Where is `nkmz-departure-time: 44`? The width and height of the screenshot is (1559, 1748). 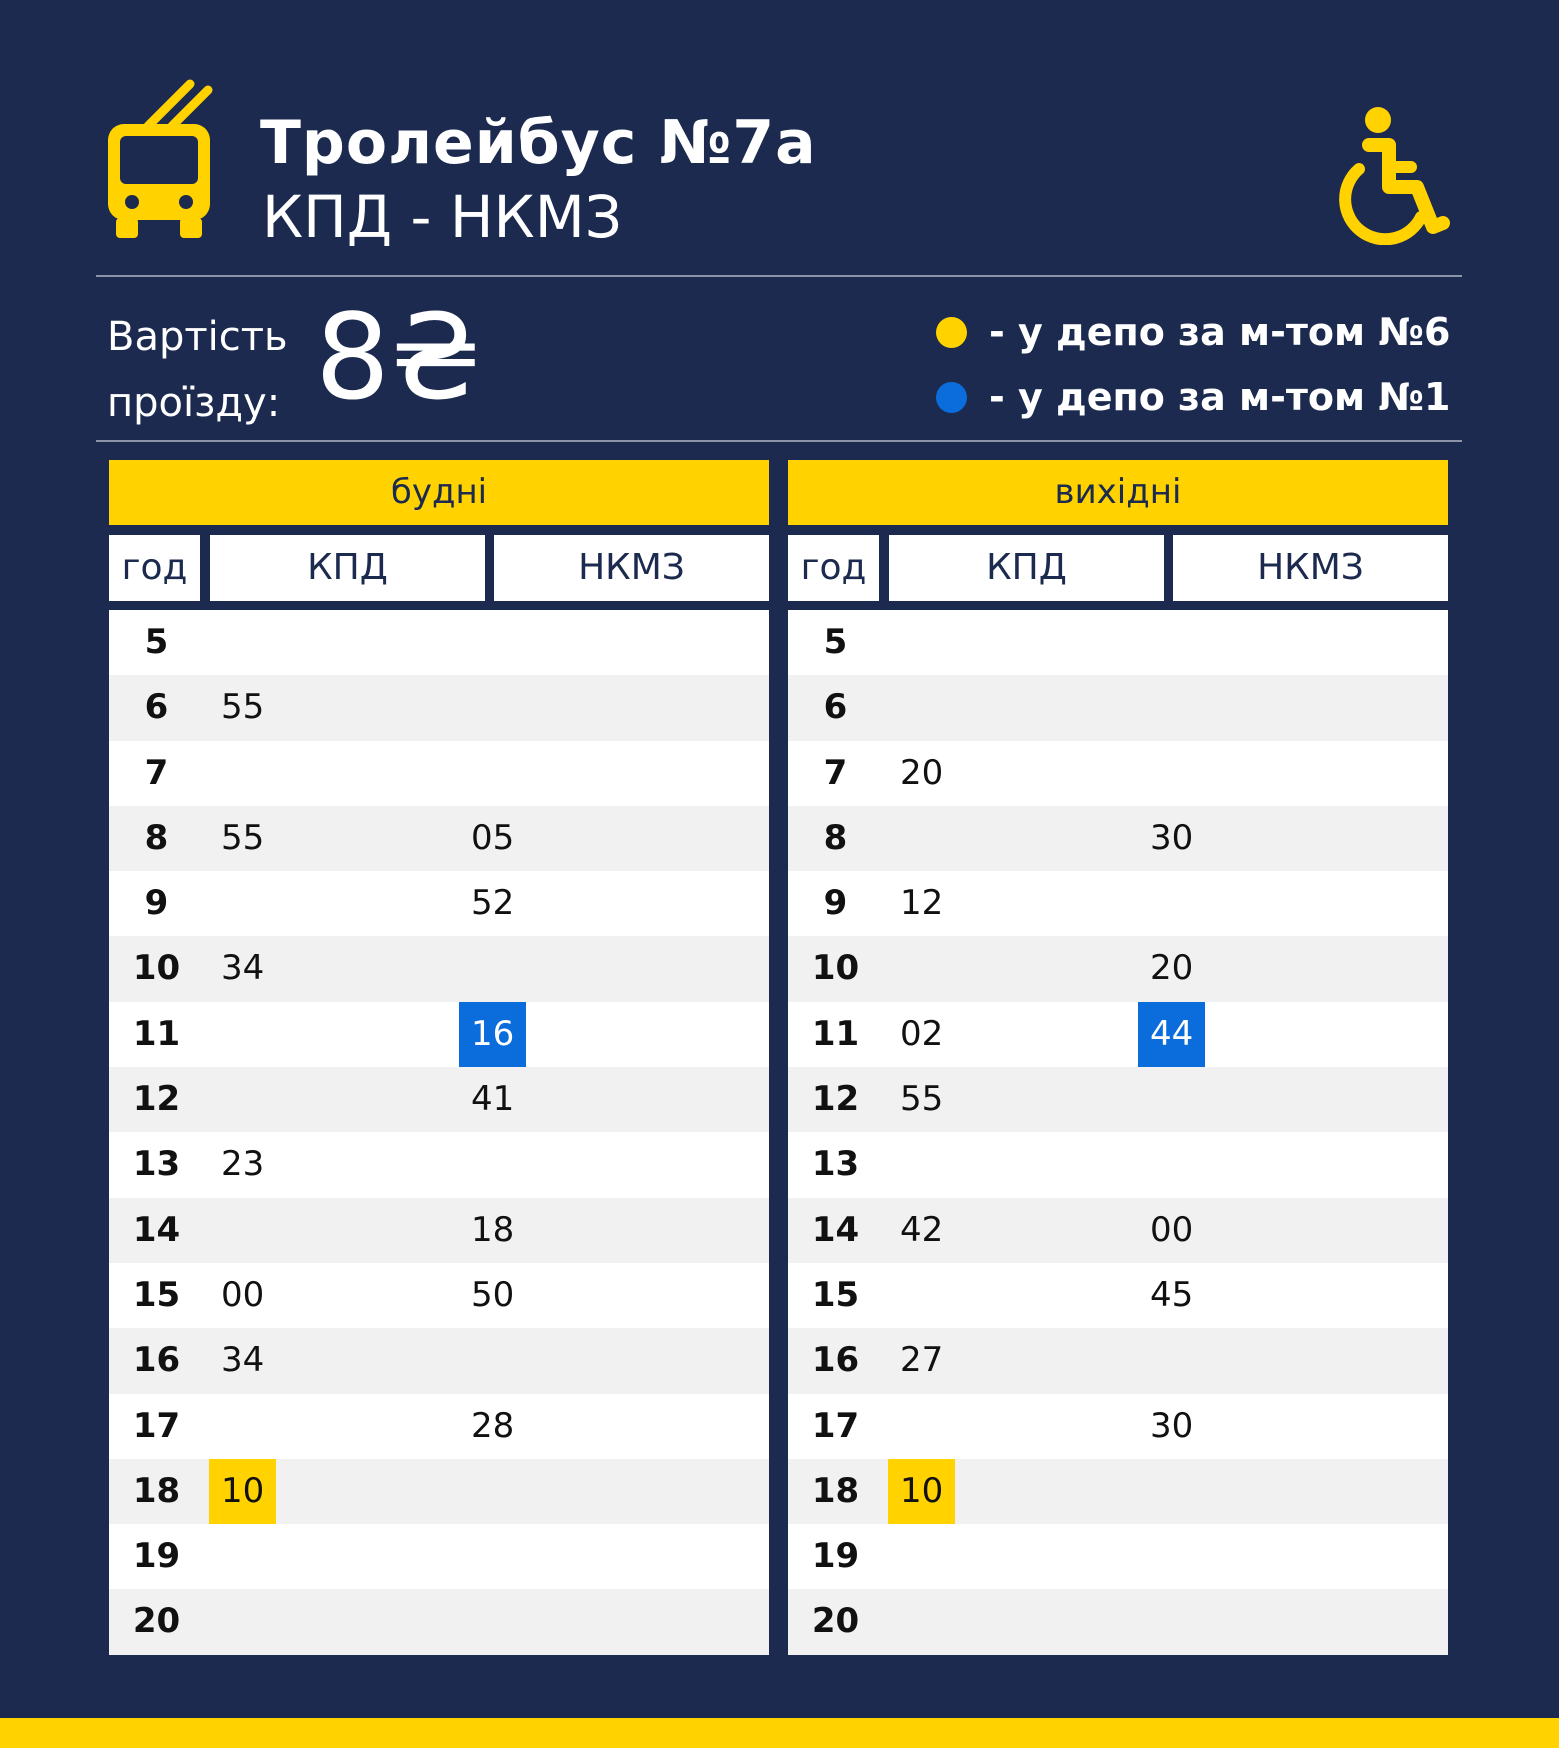
nkmz-departure-time: 44 is located at coordinates (1172, 1034).